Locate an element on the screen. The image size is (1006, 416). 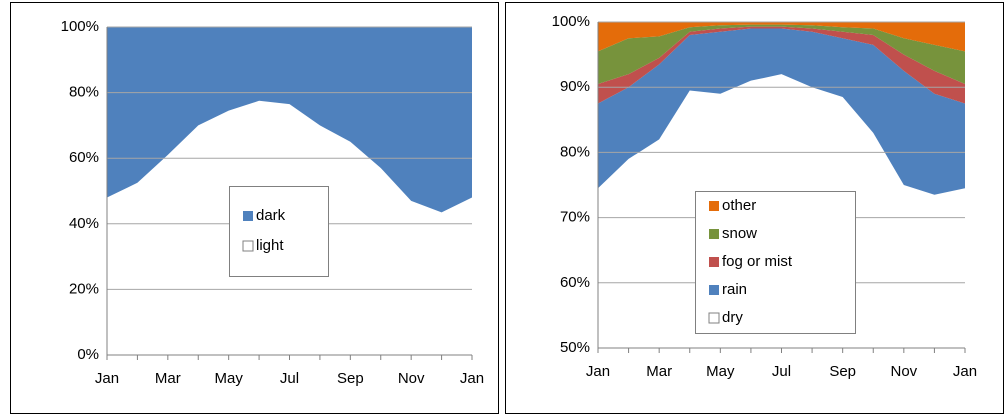
y-tick-label: 40% is located at coordinates (84, 223).